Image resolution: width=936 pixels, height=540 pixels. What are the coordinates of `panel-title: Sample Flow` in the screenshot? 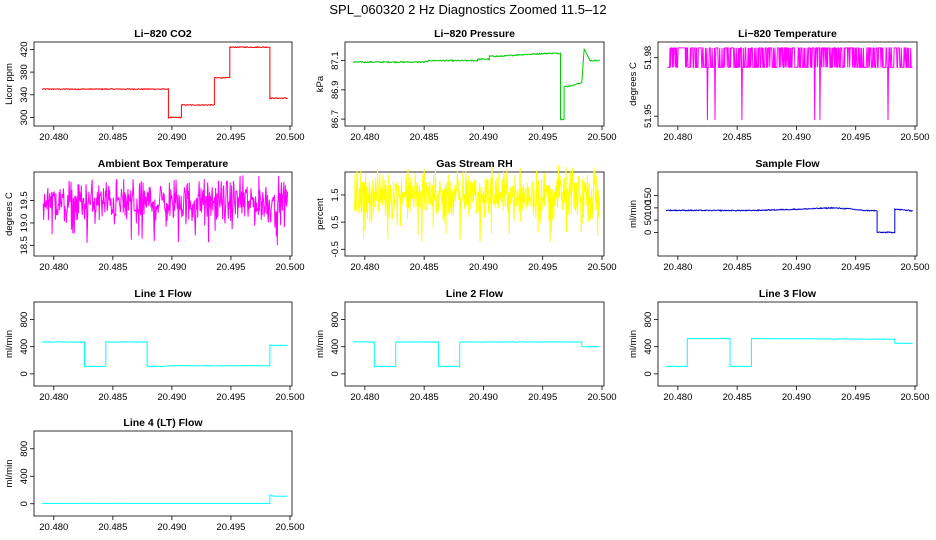 It's located at (787, 164).